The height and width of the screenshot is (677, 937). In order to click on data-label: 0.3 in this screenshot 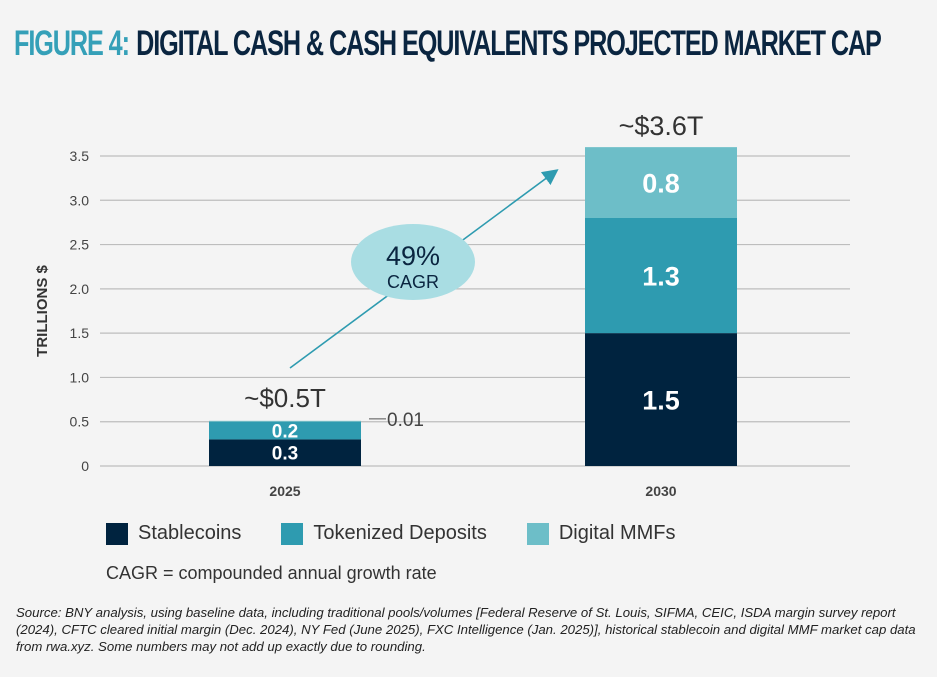, I will do `click(285, 454)`.